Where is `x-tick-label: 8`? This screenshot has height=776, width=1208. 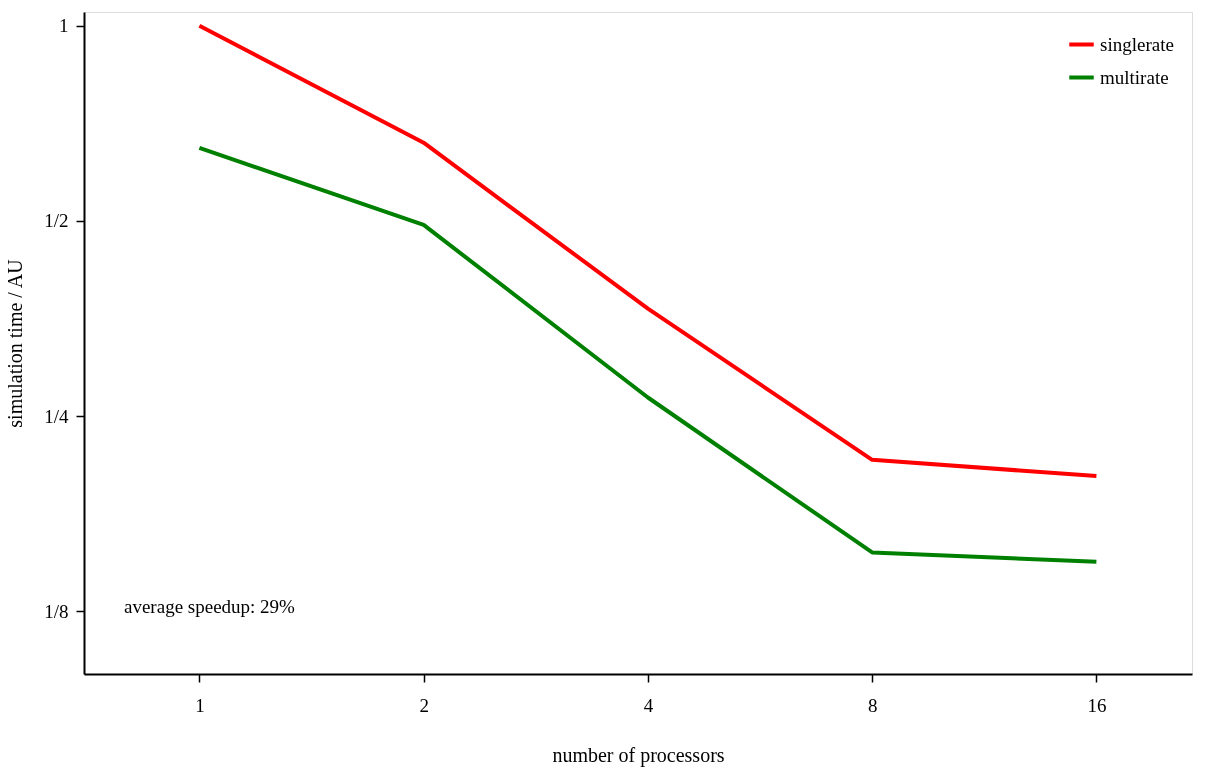
x-tick-label: 8 is located at coordinates (872, 705).